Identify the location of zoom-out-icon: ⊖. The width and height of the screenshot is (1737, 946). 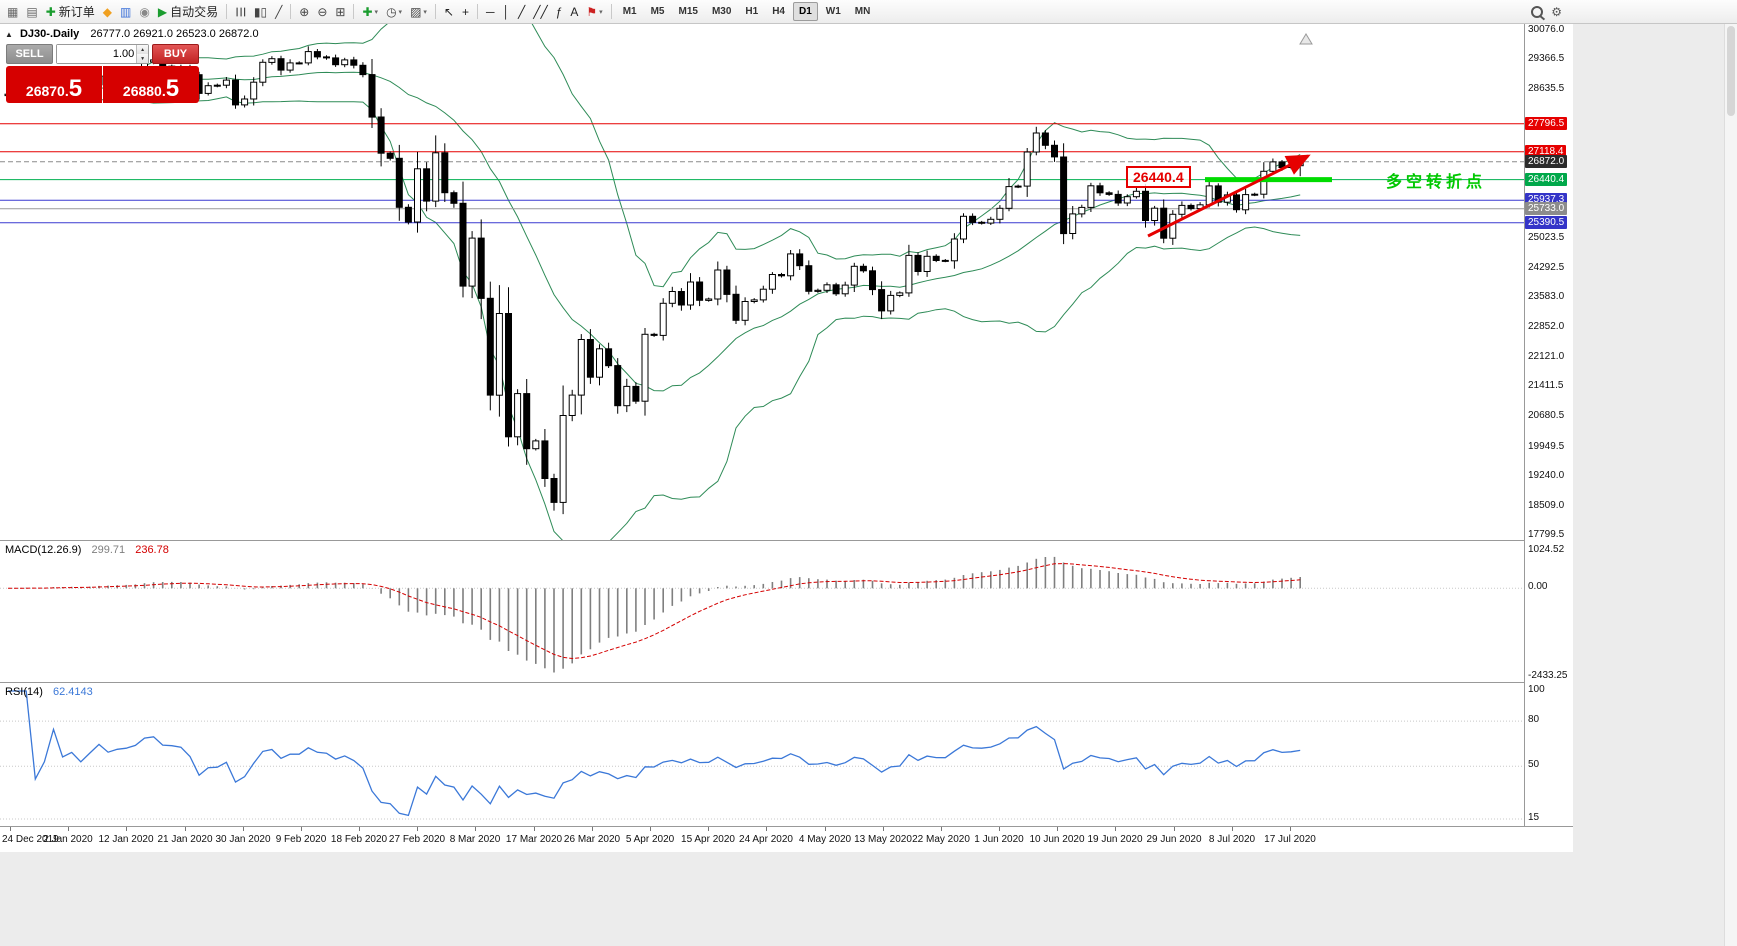
(322, 12).